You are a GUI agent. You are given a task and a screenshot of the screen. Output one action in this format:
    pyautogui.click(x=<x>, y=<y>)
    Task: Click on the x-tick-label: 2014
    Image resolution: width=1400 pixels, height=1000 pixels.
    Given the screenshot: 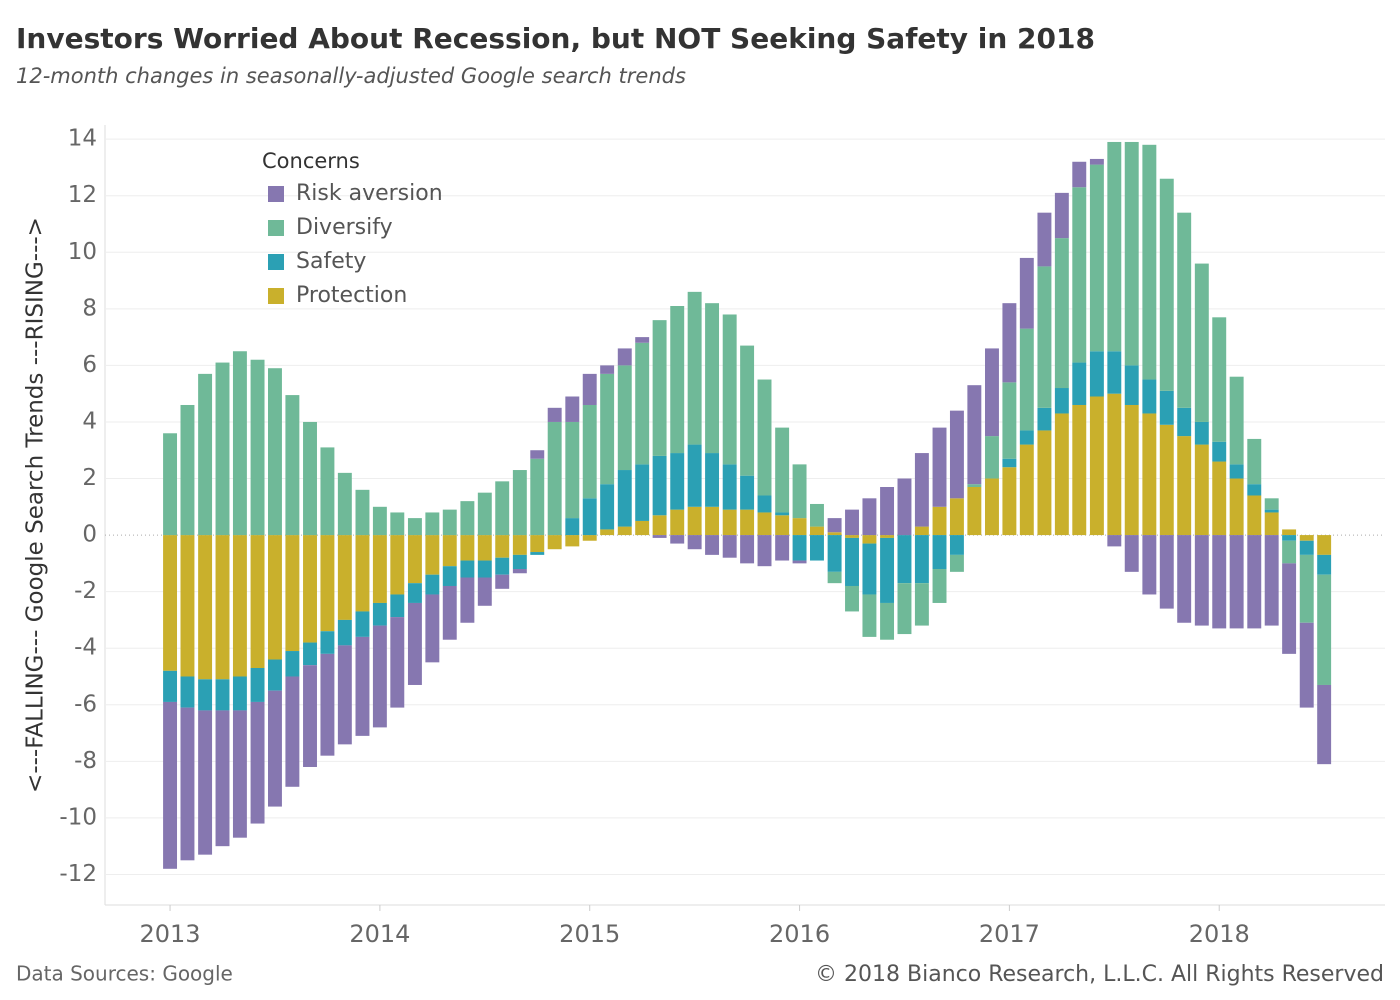 What is the action you would take?
    pyautogui.click(x=379, y=934)
    